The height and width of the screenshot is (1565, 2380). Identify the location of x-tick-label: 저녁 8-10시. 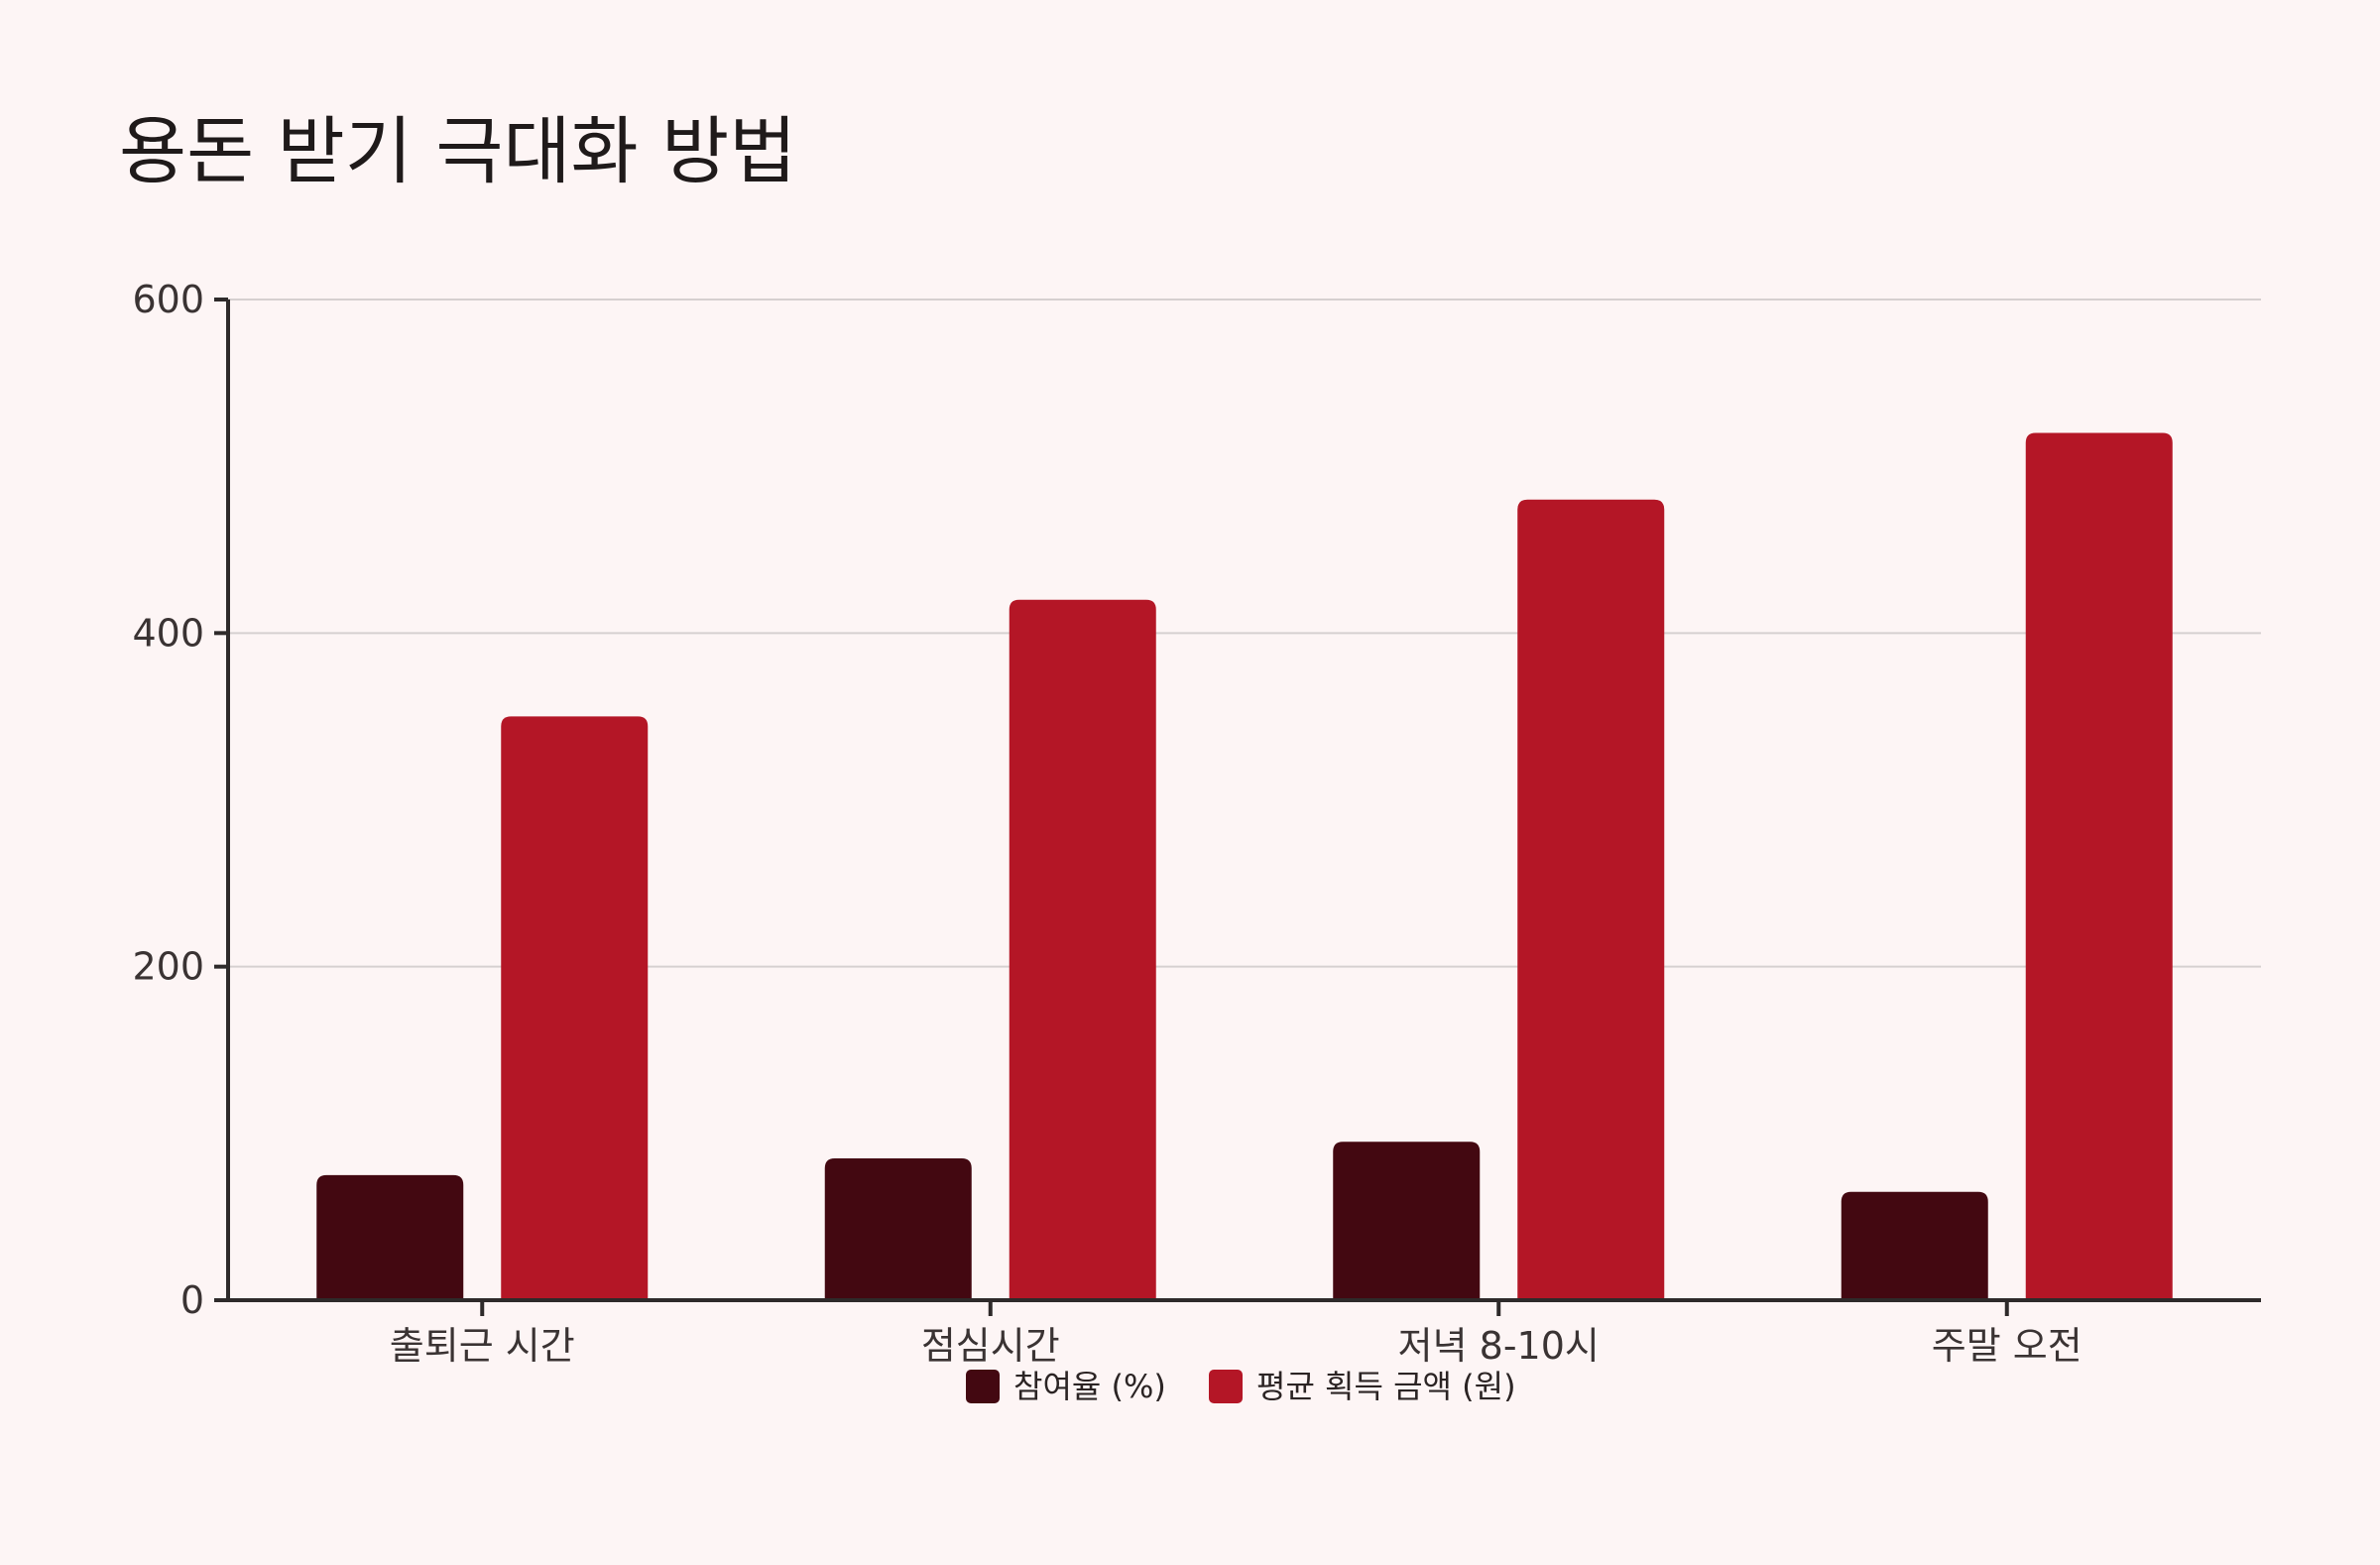
(1499, 1346).